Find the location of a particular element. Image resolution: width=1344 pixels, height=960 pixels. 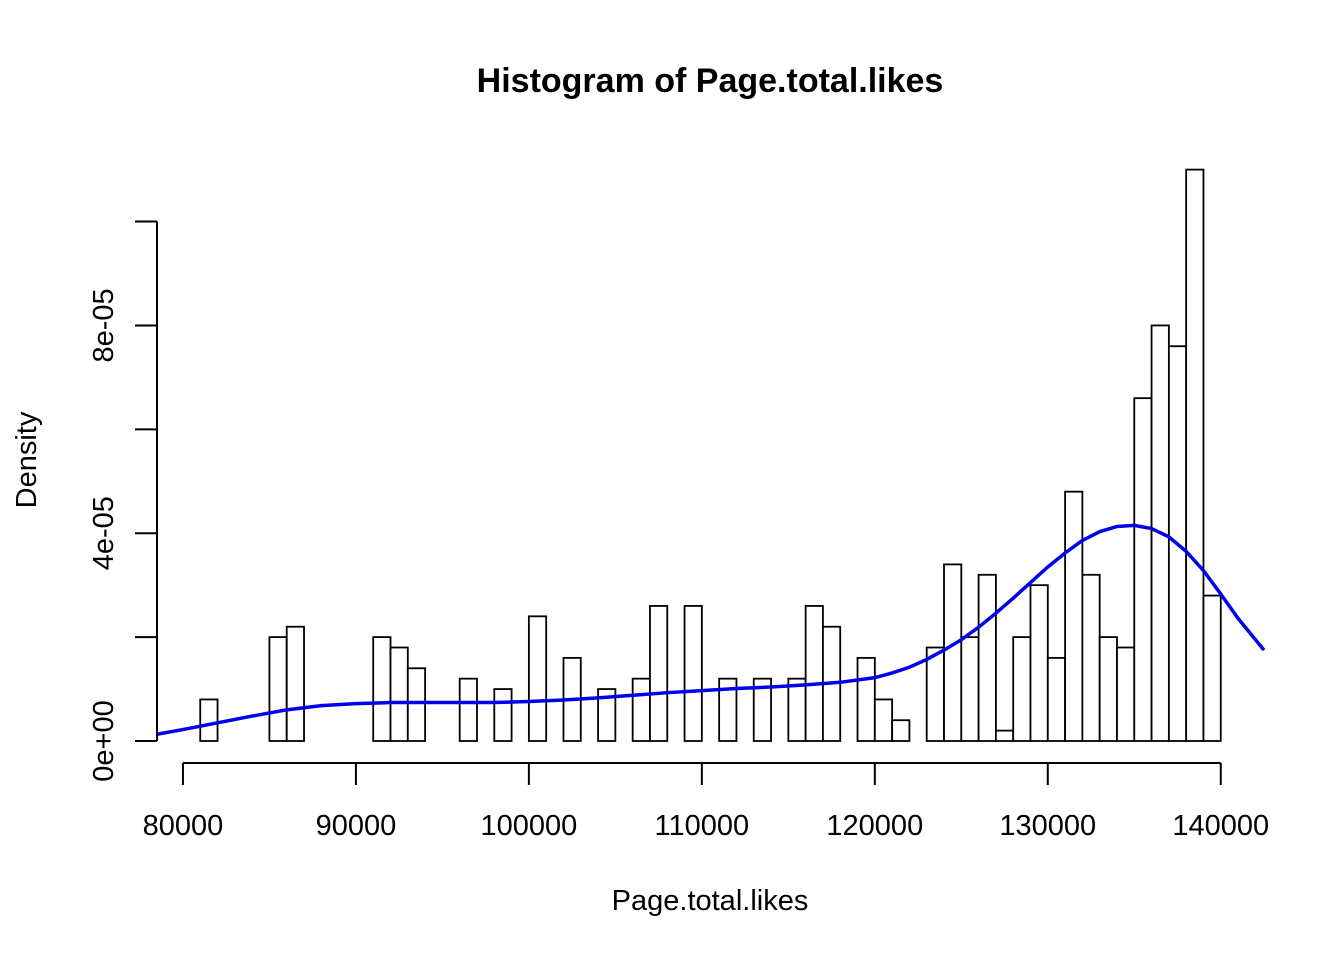

x-tick-label: 90000 is located at coordinates (356, 826).